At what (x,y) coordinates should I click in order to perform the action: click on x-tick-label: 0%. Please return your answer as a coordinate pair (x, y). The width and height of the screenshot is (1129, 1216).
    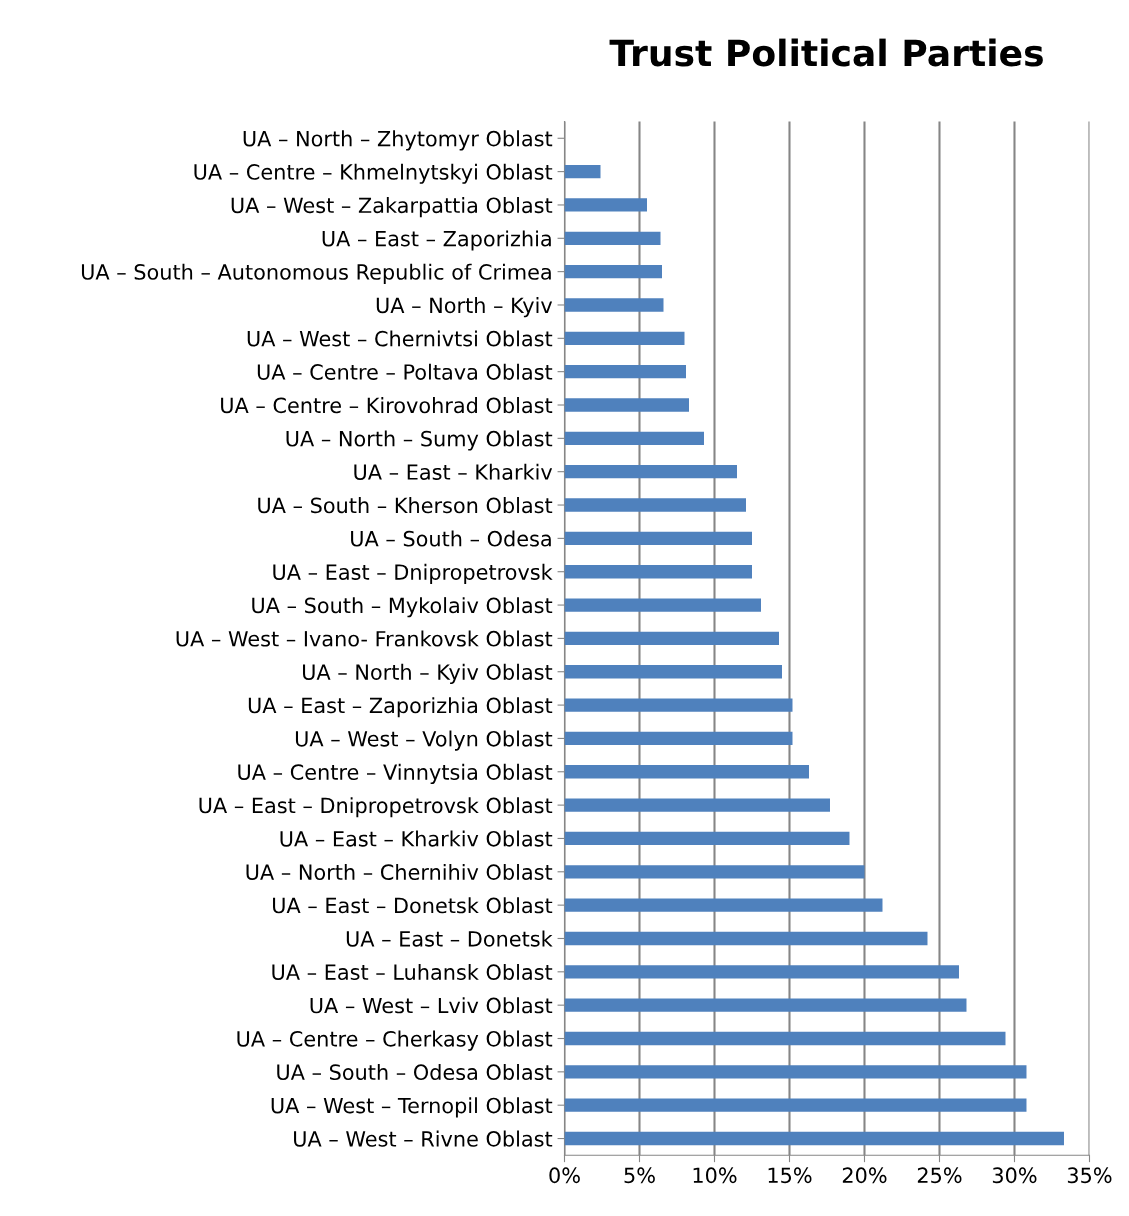
    Looking at the image, I should click on (564, 1175).